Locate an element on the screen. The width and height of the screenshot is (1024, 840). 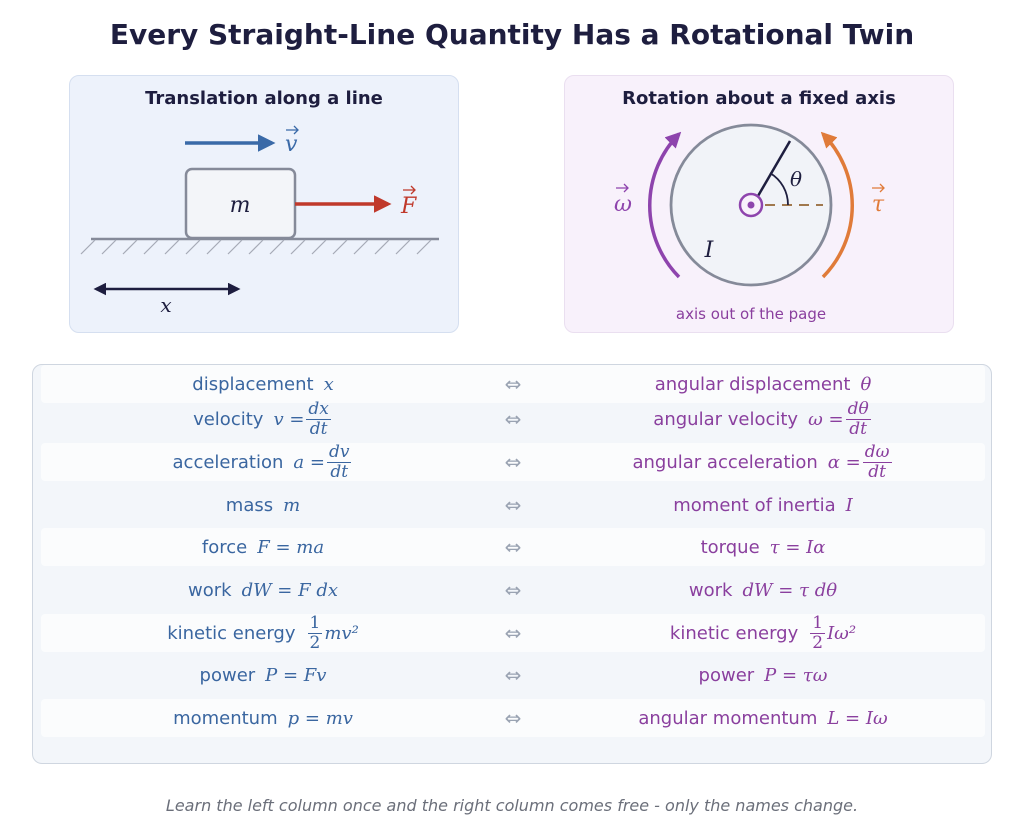
linear-quantity-name: kinetic energy is located at coordinates (231, 633).